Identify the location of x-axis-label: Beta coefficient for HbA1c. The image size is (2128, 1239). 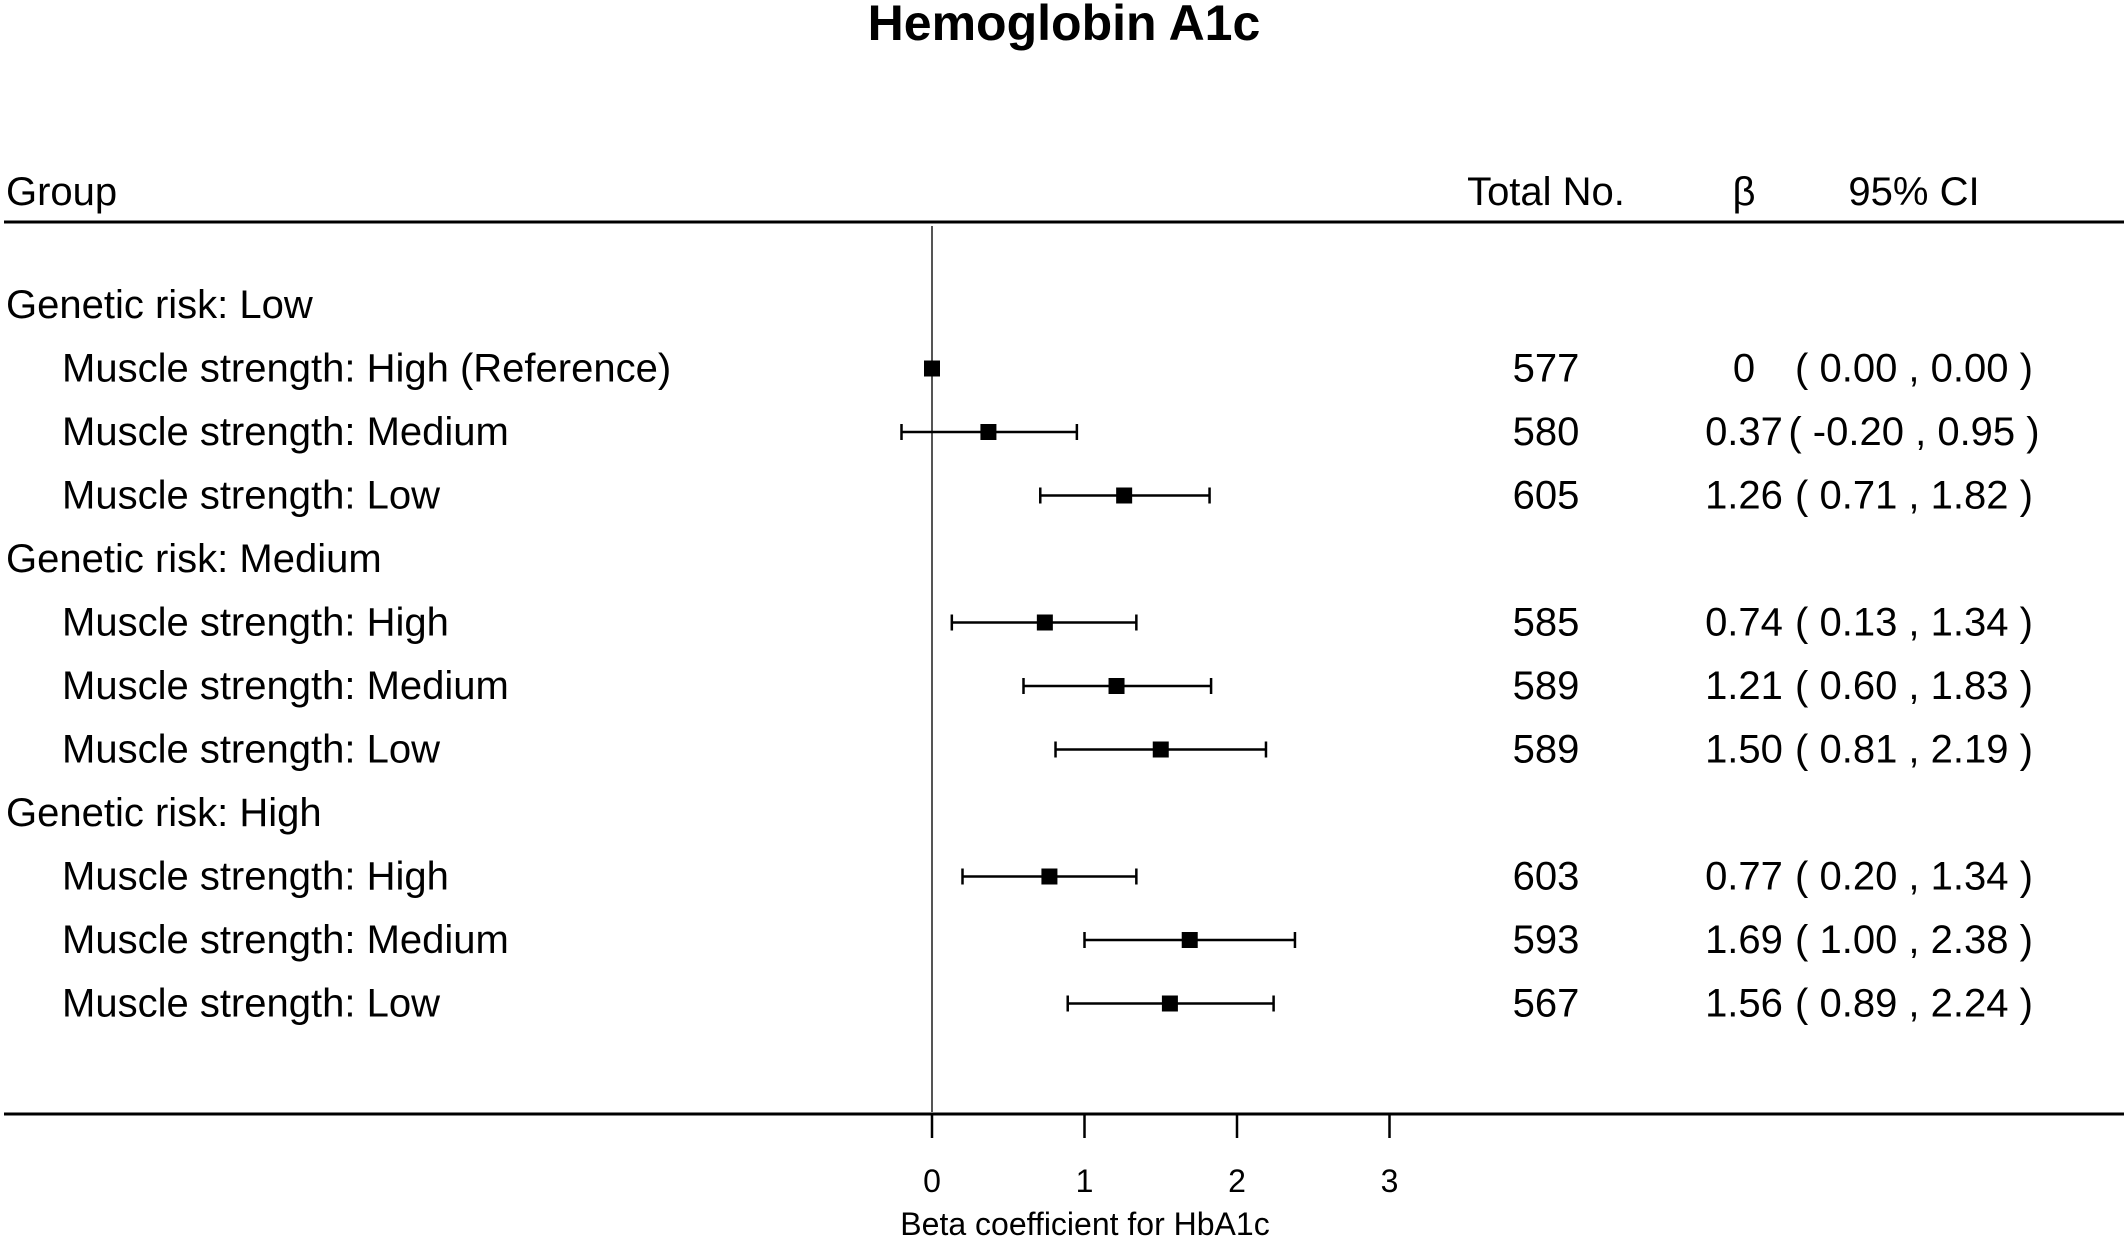
(1084, 1222).